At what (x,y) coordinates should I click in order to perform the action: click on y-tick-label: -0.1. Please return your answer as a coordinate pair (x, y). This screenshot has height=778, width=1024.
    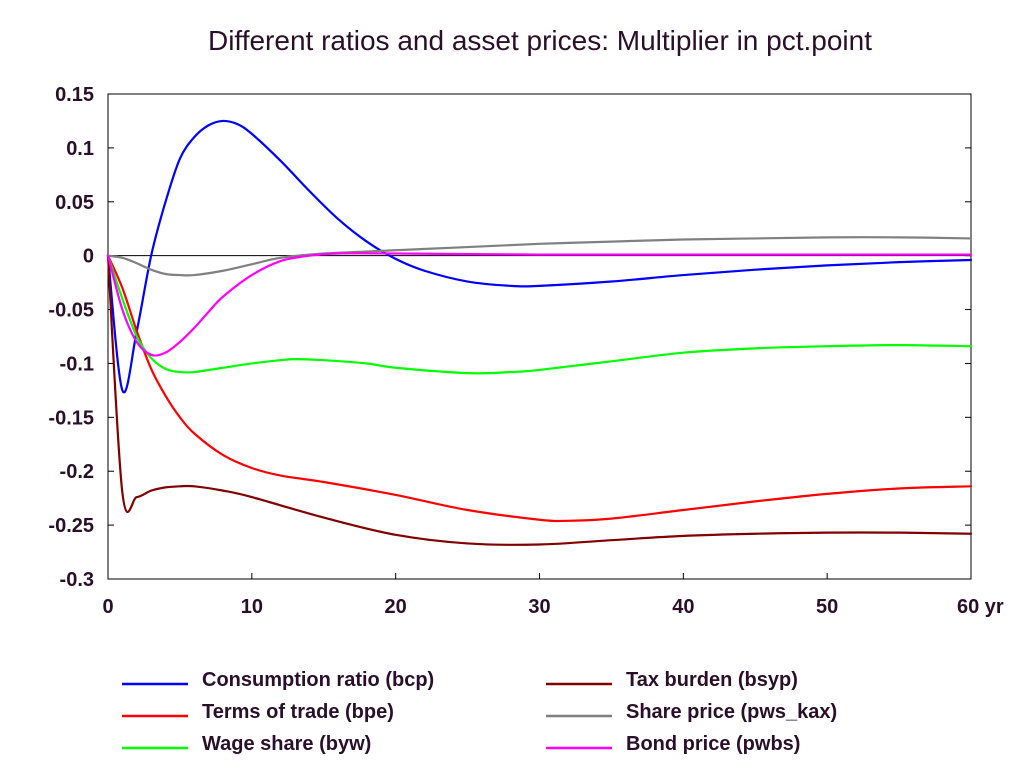
    Looking at the image, I should click on (77, 364).